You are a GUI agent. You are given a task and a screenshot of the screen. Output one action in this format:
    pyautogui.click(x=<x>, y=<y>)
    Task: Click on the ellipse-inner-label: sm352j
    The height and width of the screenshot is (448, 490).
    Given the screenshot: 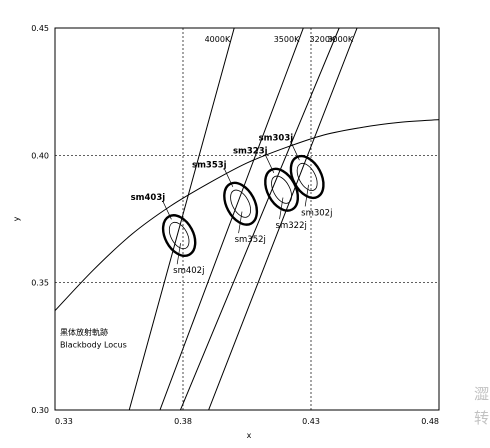 What is the action you would take?
    pyautogui.click(x=250, y=240)
    